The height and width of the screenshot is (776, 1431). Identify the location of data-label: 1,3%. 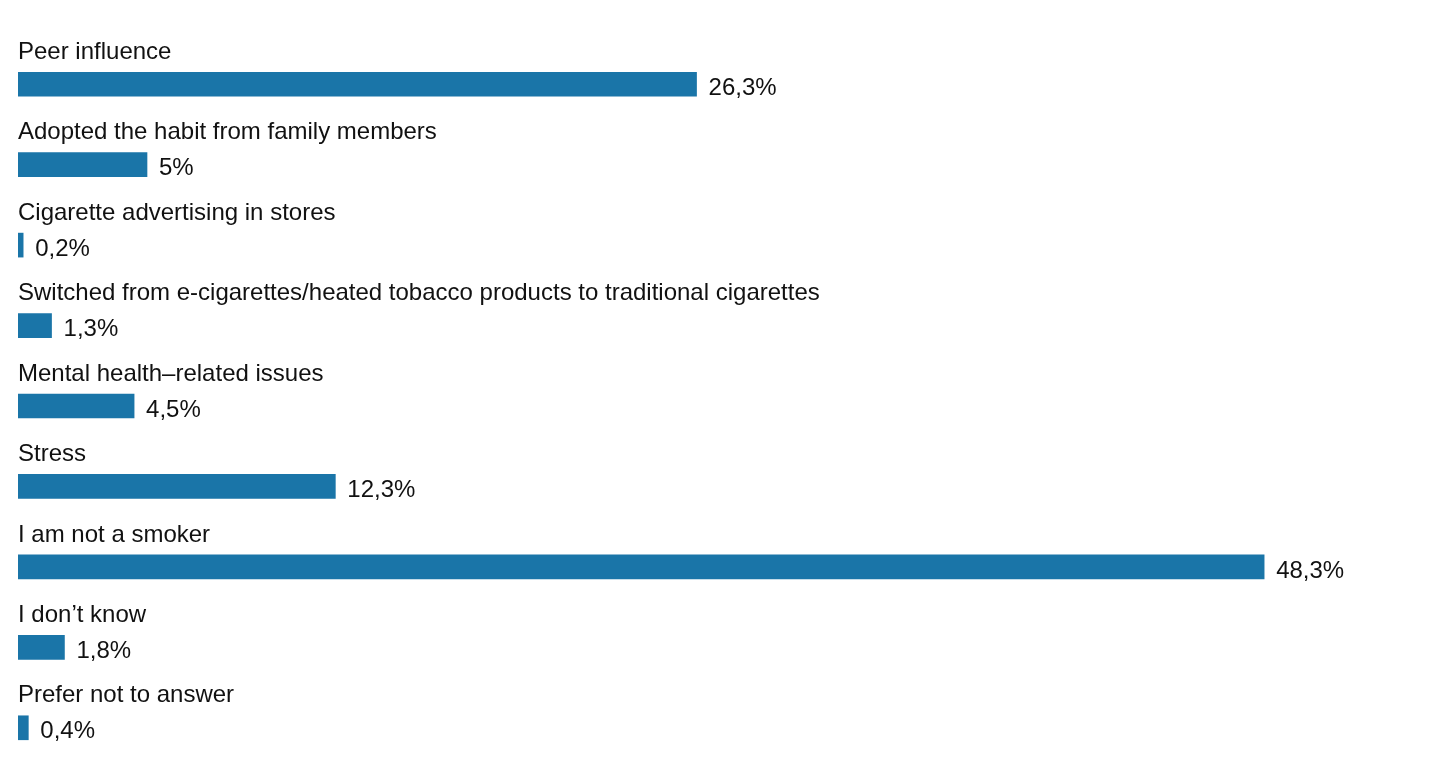
(91, 328).